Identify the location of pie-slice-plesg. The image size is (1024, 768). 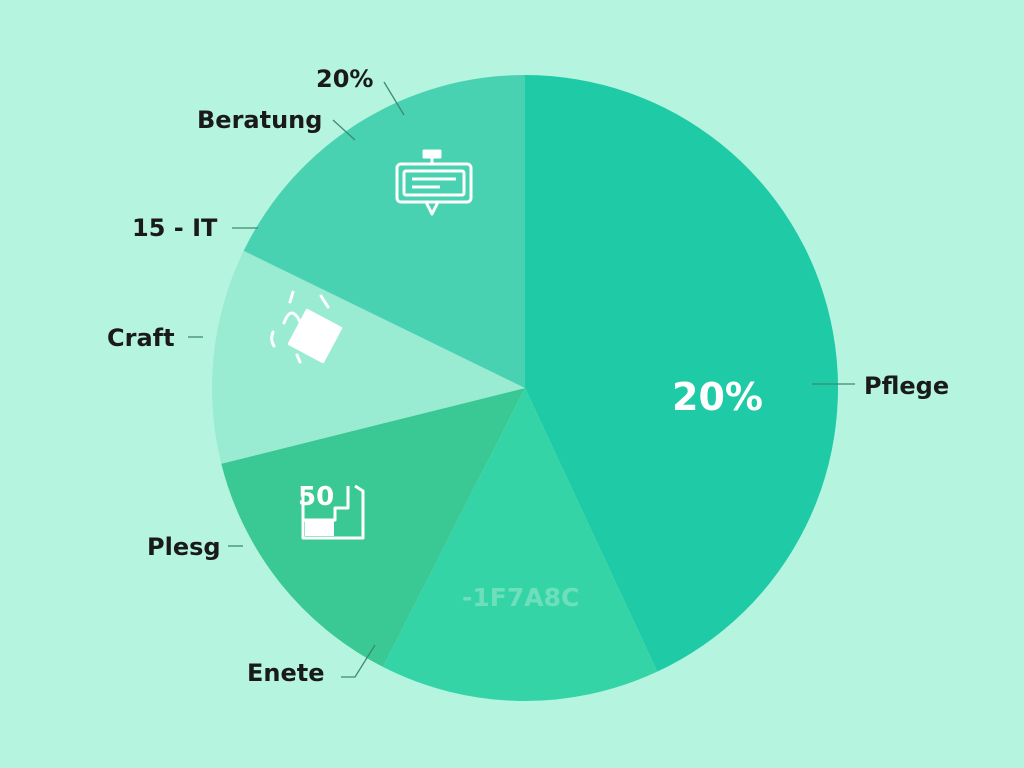
(373, 527).